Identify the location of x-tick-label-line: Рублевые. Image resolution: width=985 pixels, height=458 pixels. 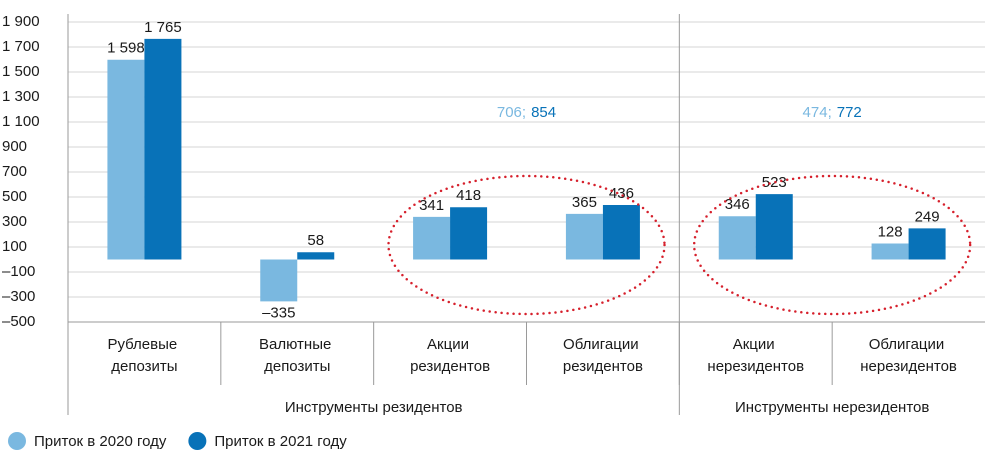
(144, 344).